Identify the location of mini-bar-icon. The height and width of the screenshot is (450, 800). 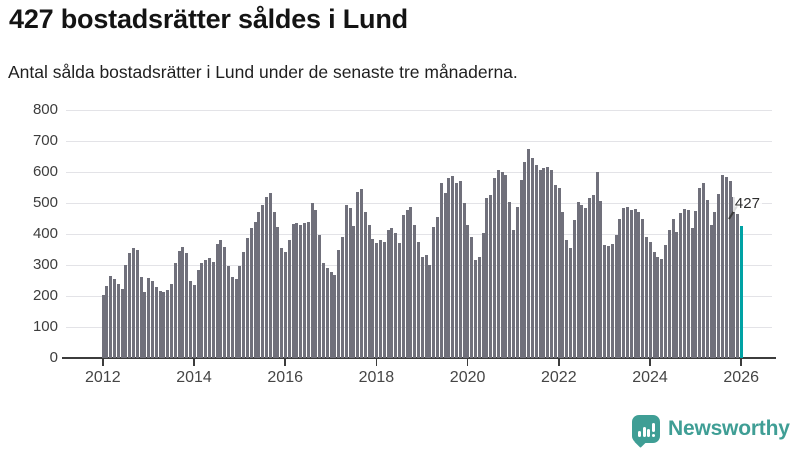
(639, 434).